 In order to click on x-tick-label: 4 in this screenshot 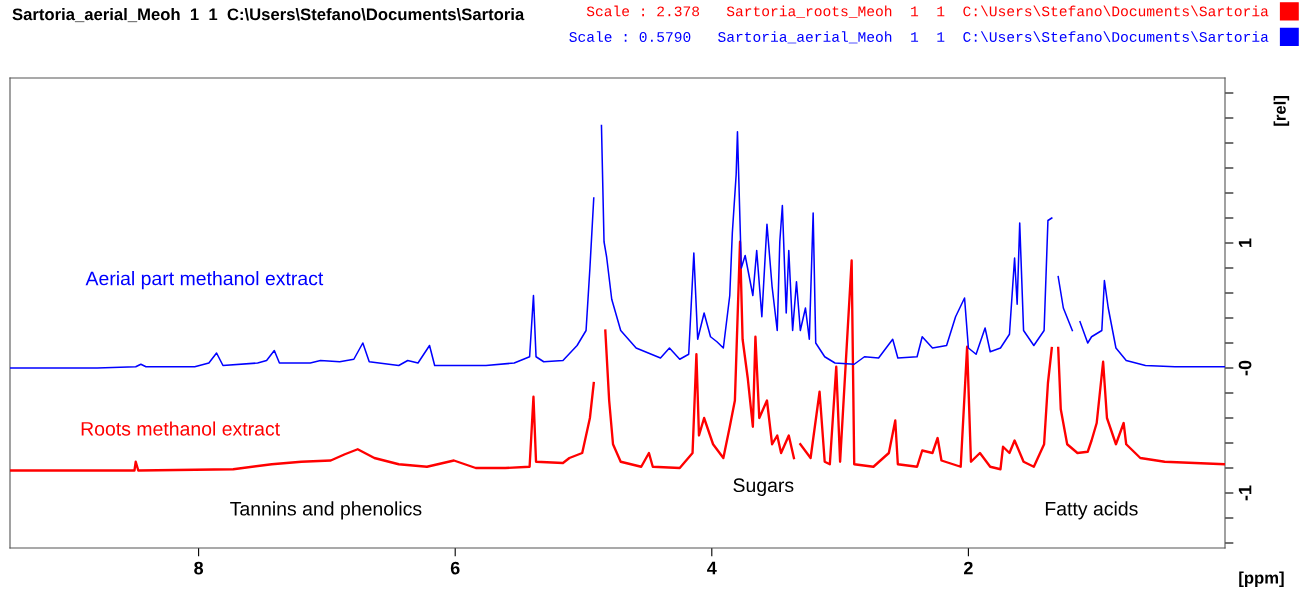, I will do `click(712, 568)`.